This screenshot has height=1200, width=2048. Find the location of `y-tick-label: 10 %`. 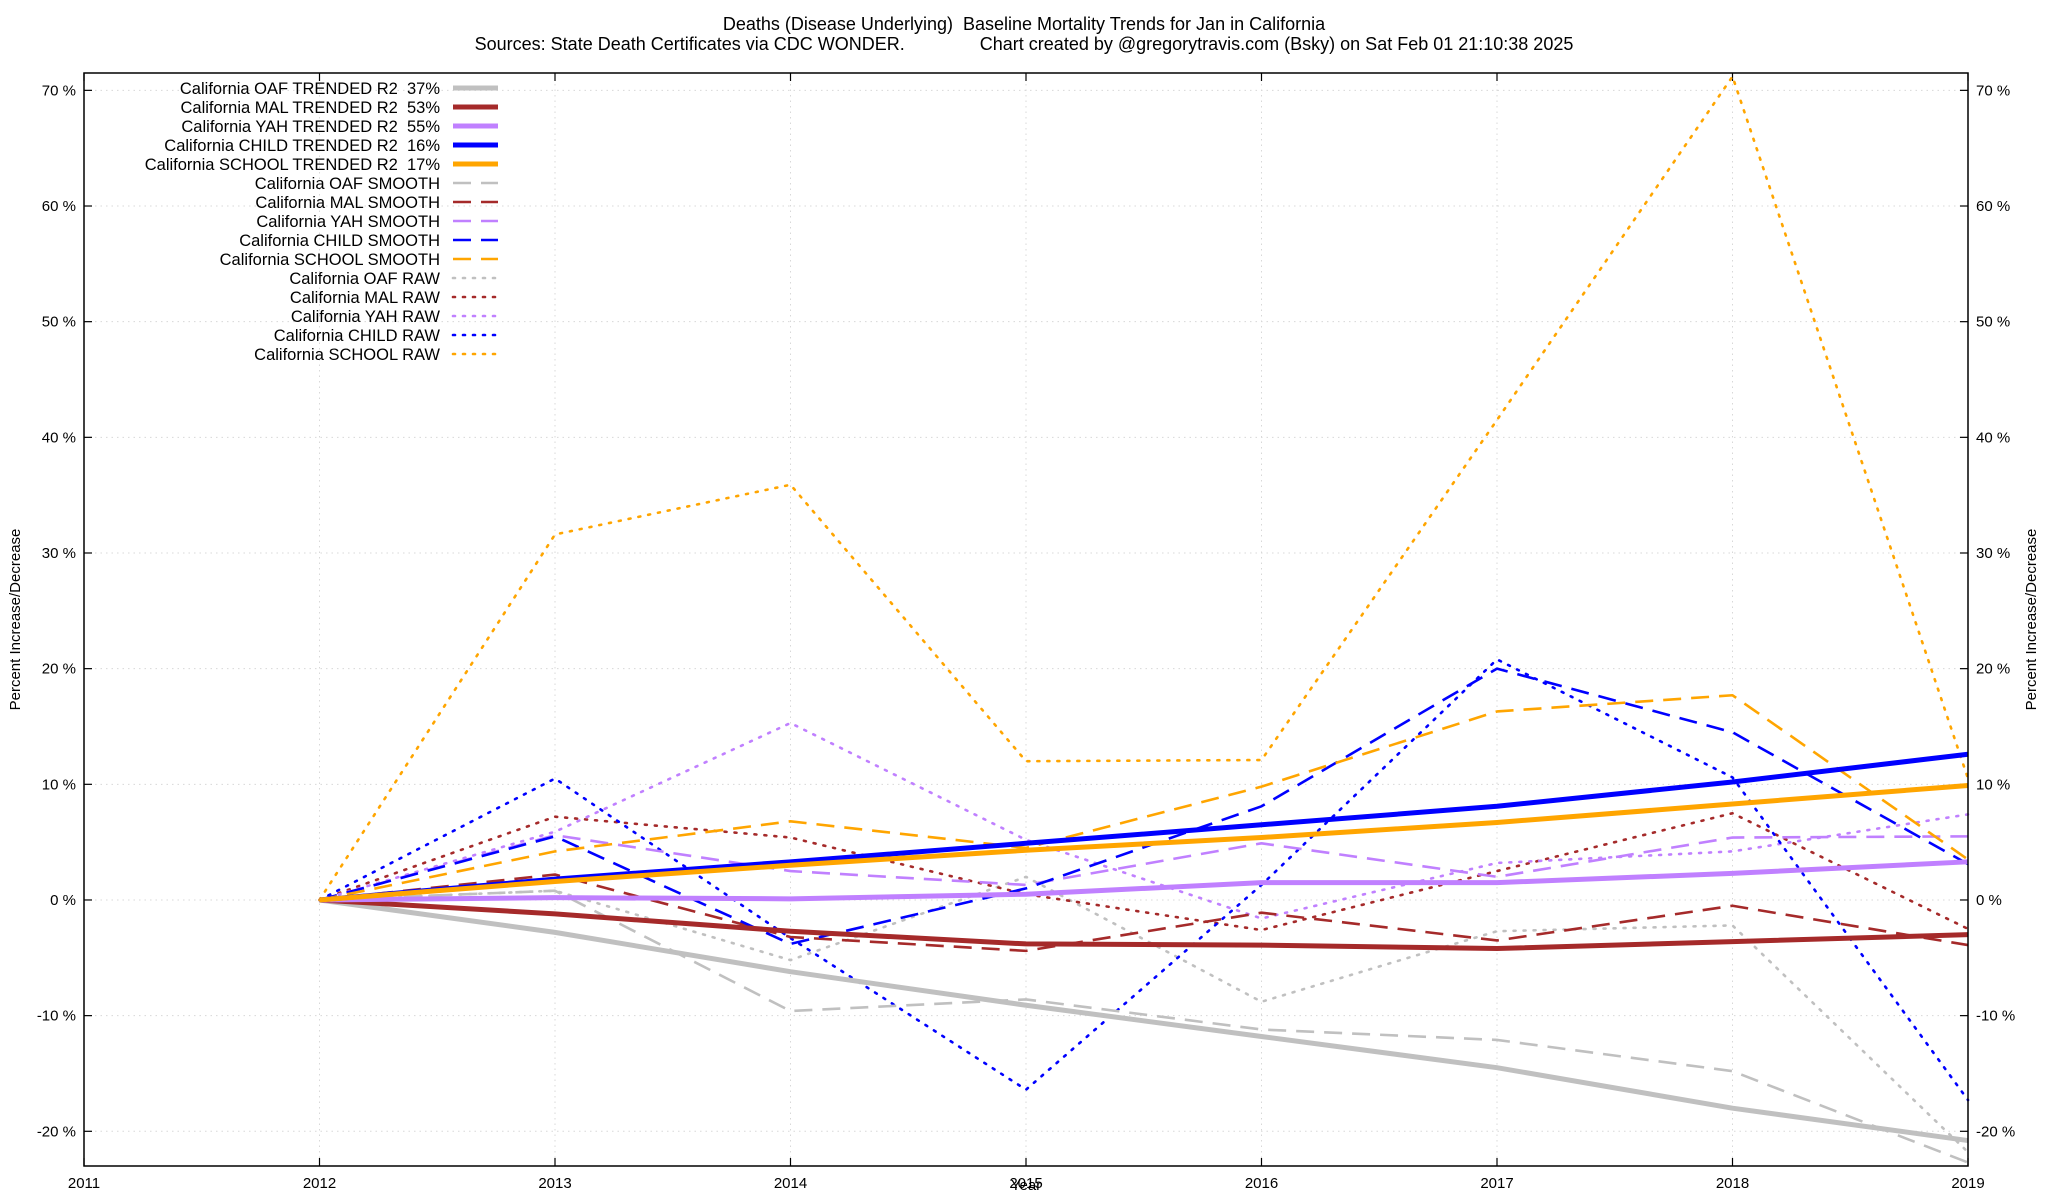

y-tick-label: 10 % is located at coordinates (59, 784).